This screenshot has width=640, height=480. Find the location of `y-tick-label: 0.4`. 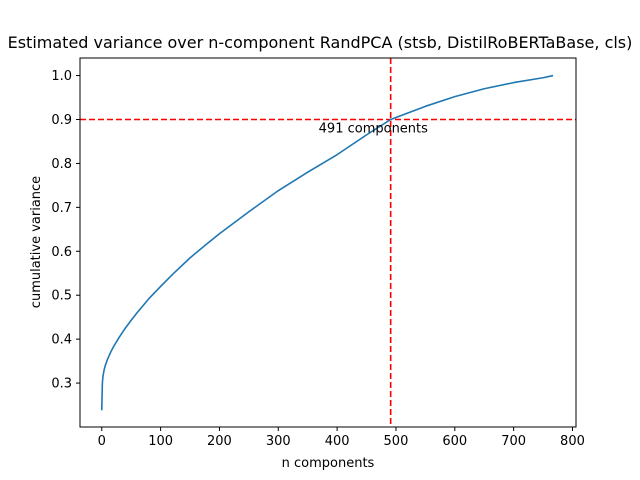

y-tick-label: 0.4 is located at coordinates (61, 340).